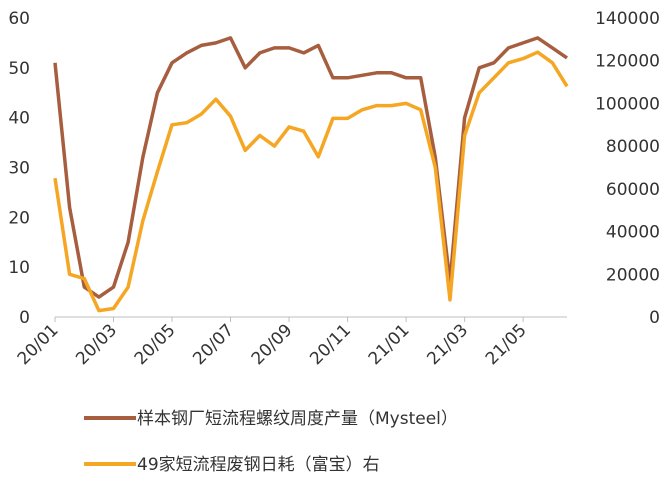 Image resolution: width=663 pixels, height=484 pixels. Describe the element at coordinates (633, 233) in the screenshot. I see `y2-tick-label: 40000` at that location.